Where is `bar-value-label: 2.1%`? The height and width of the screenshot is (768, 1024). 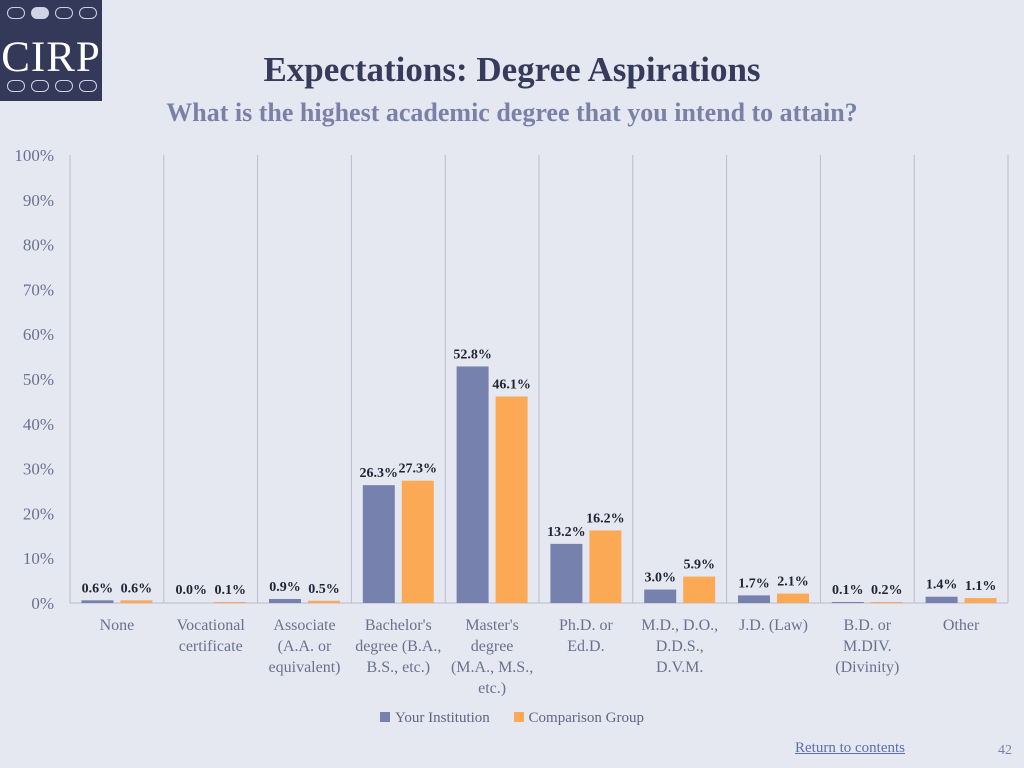 bar-value-label: 2.1% is located at coordinates (793, 582).